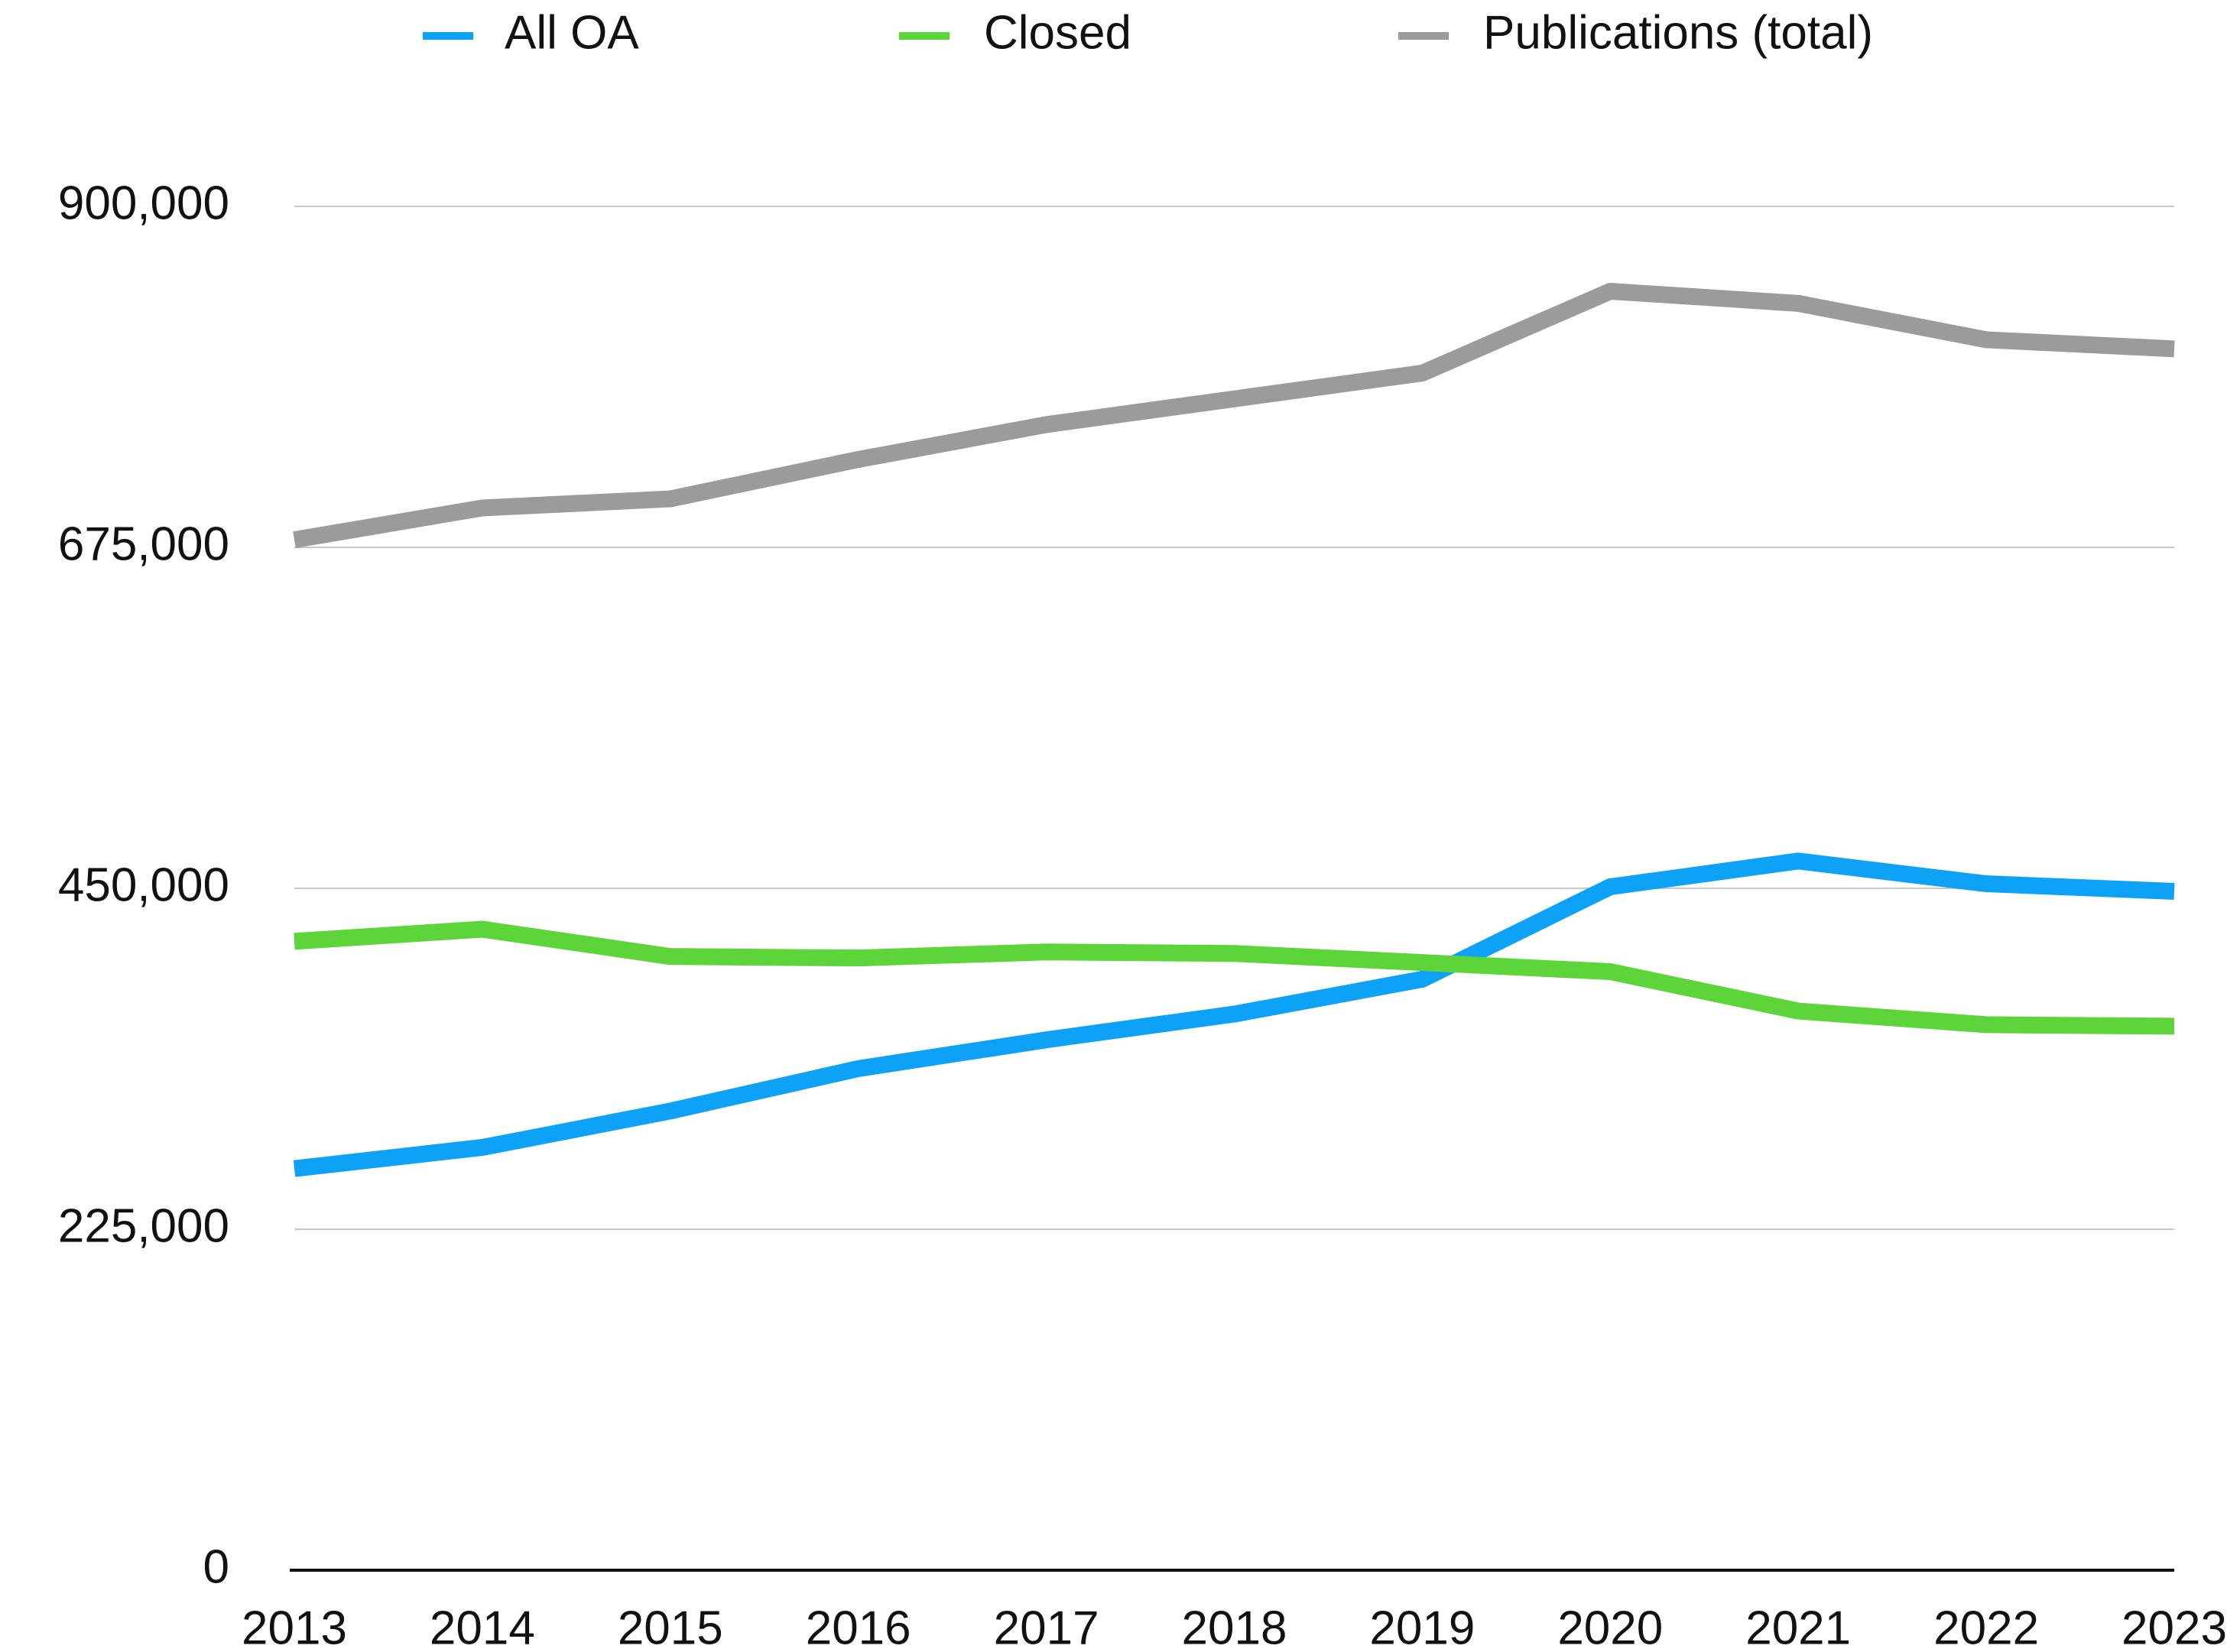  What do you see at coordinates (670, 1627) in the screenshot?
I see `x-tick-label: 2015` at bounding box center [670, 1627].